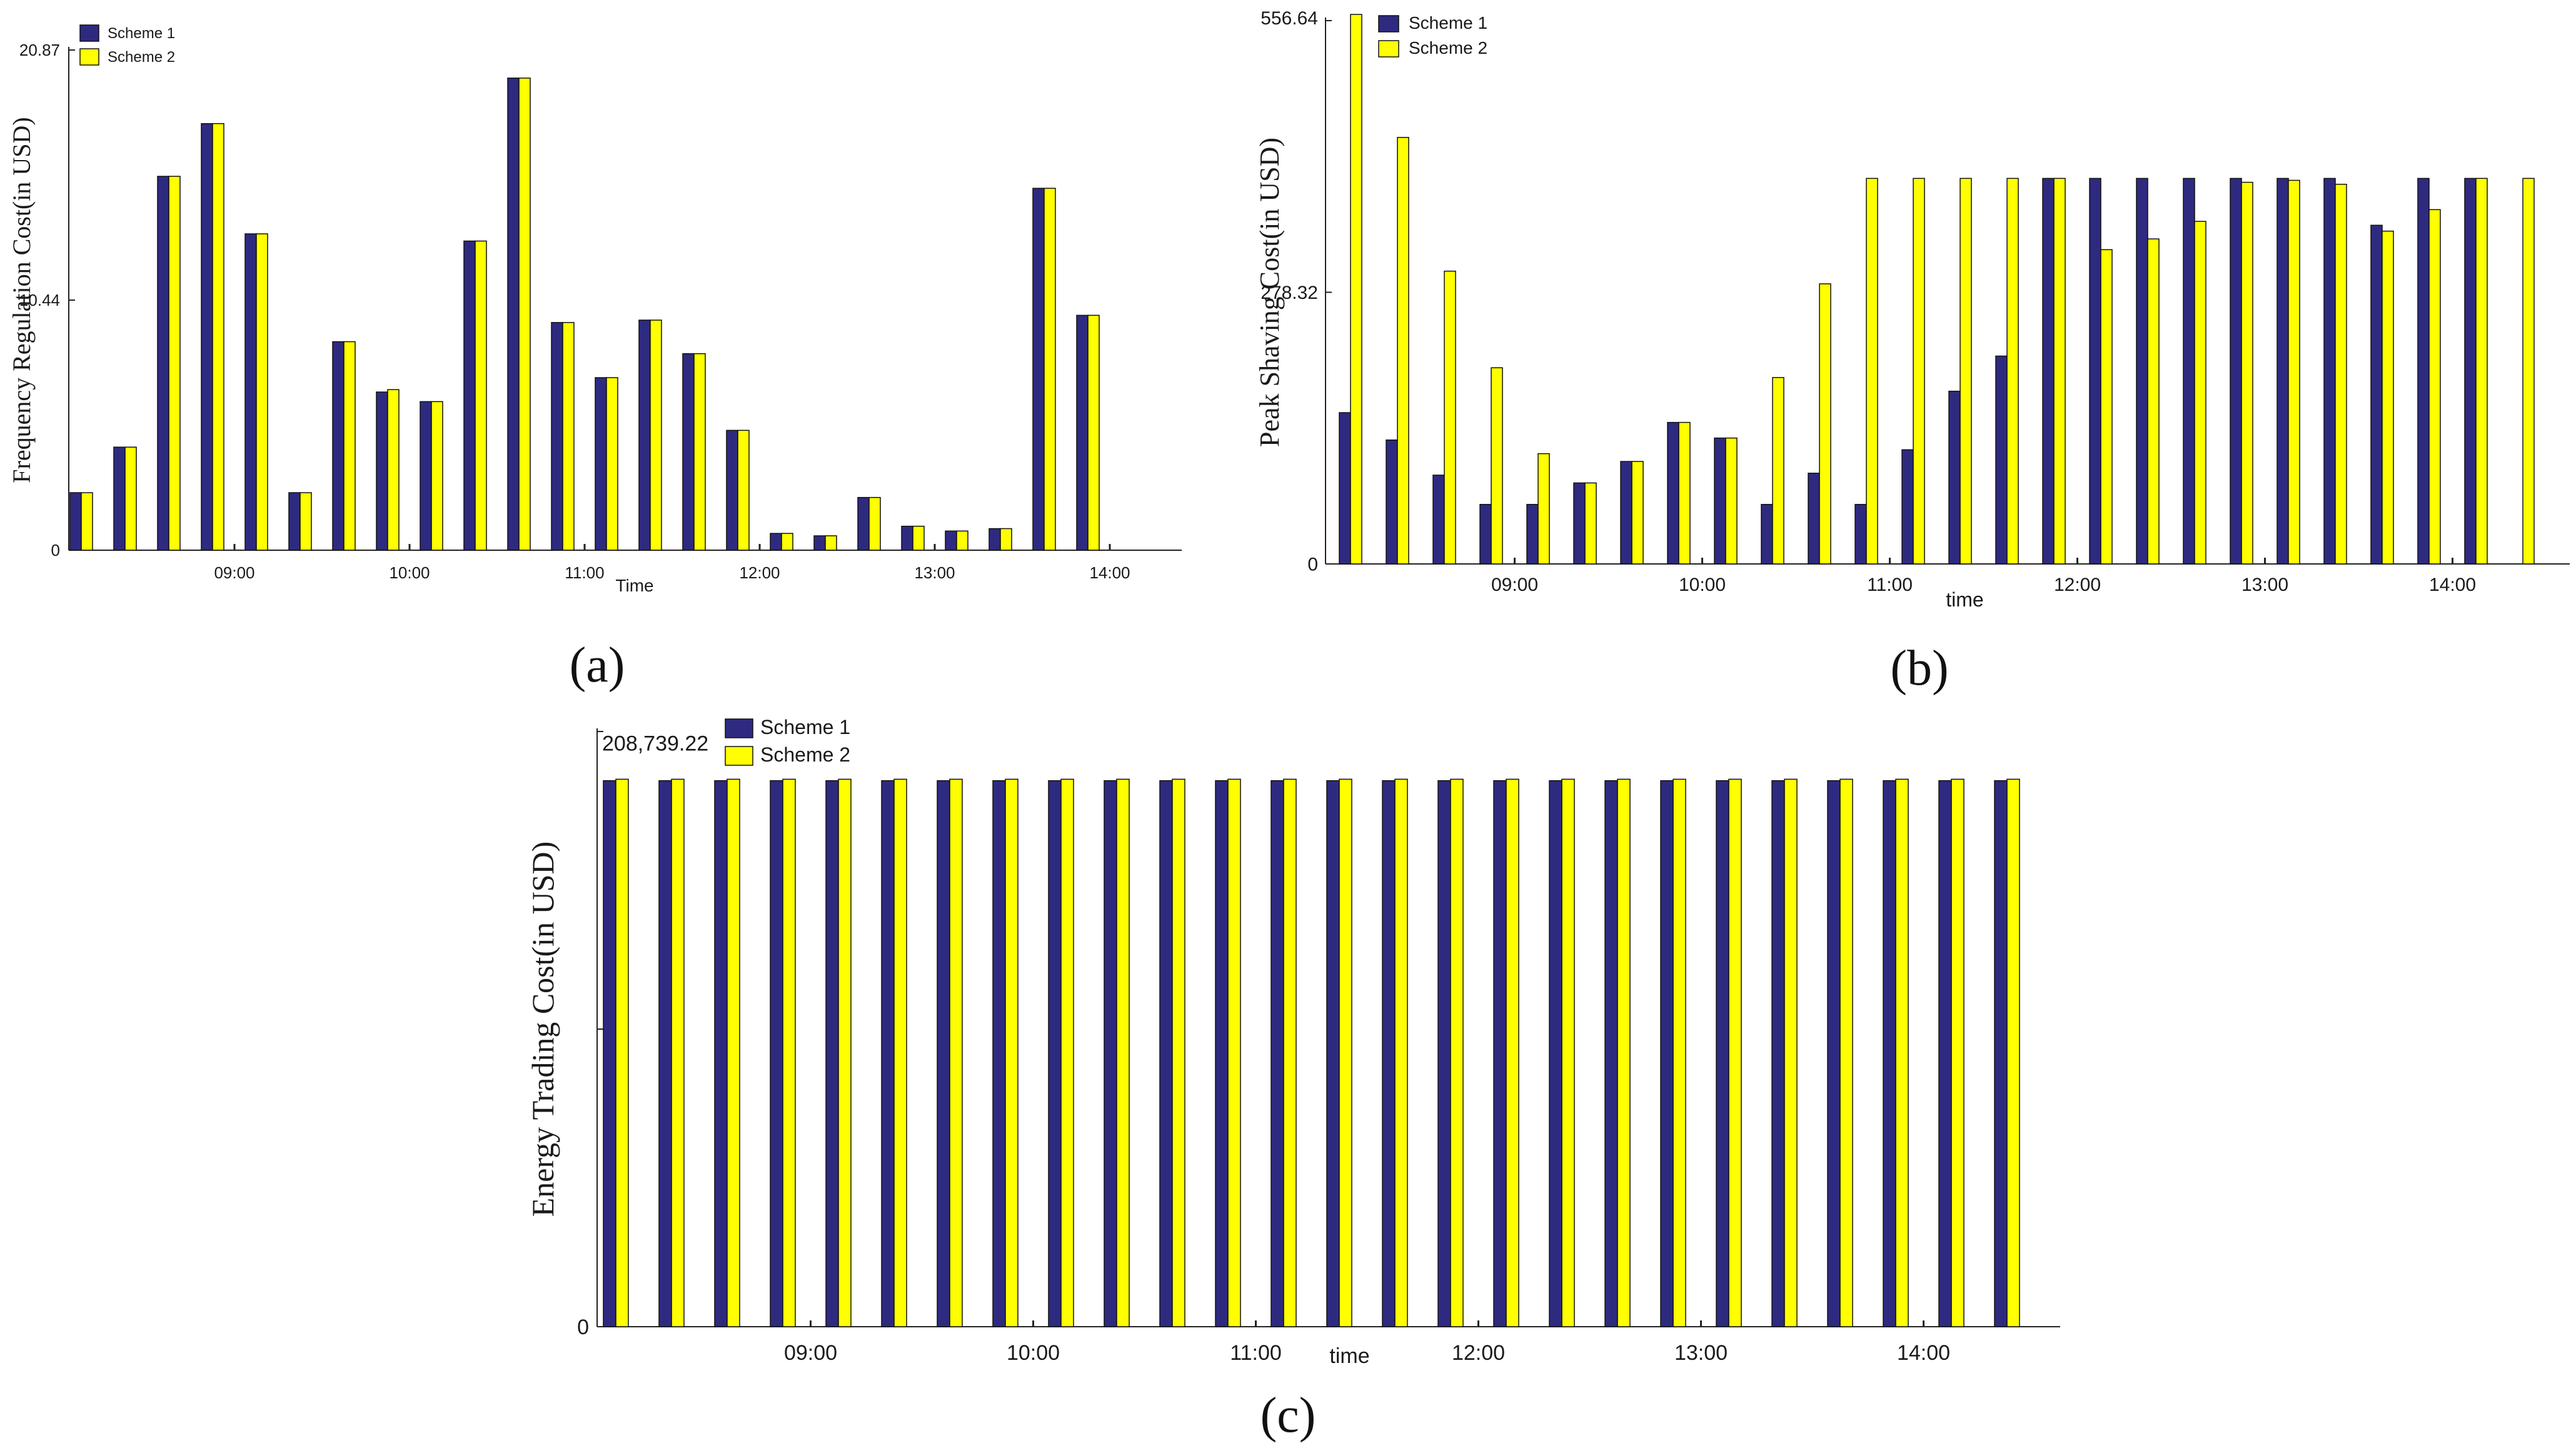  I want to click on legend-label: Scheme 2, so click(1448, 48).